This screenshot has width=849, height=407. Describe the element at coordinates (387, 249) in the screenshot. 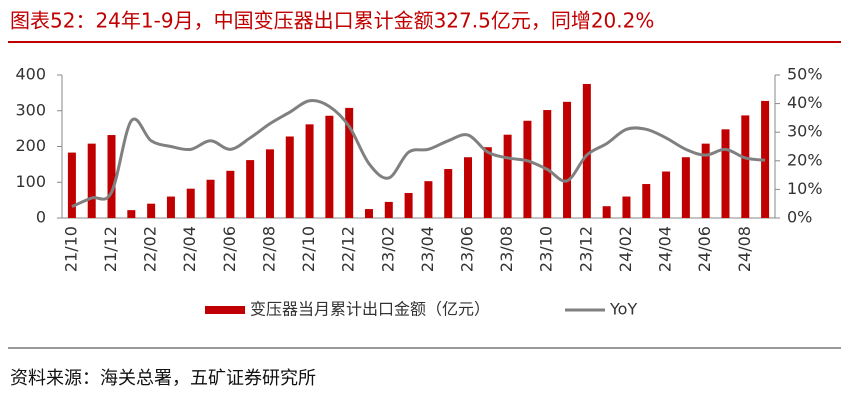

I see `x-tick-label: 23/02` at that location.